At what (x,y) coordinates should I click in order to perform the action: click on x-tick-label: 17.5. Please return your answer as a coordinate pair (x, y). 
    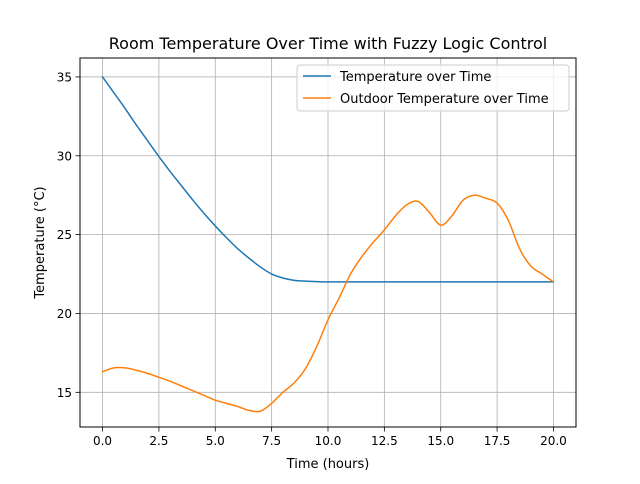
    Looking at the image, I should click on (497, 441).